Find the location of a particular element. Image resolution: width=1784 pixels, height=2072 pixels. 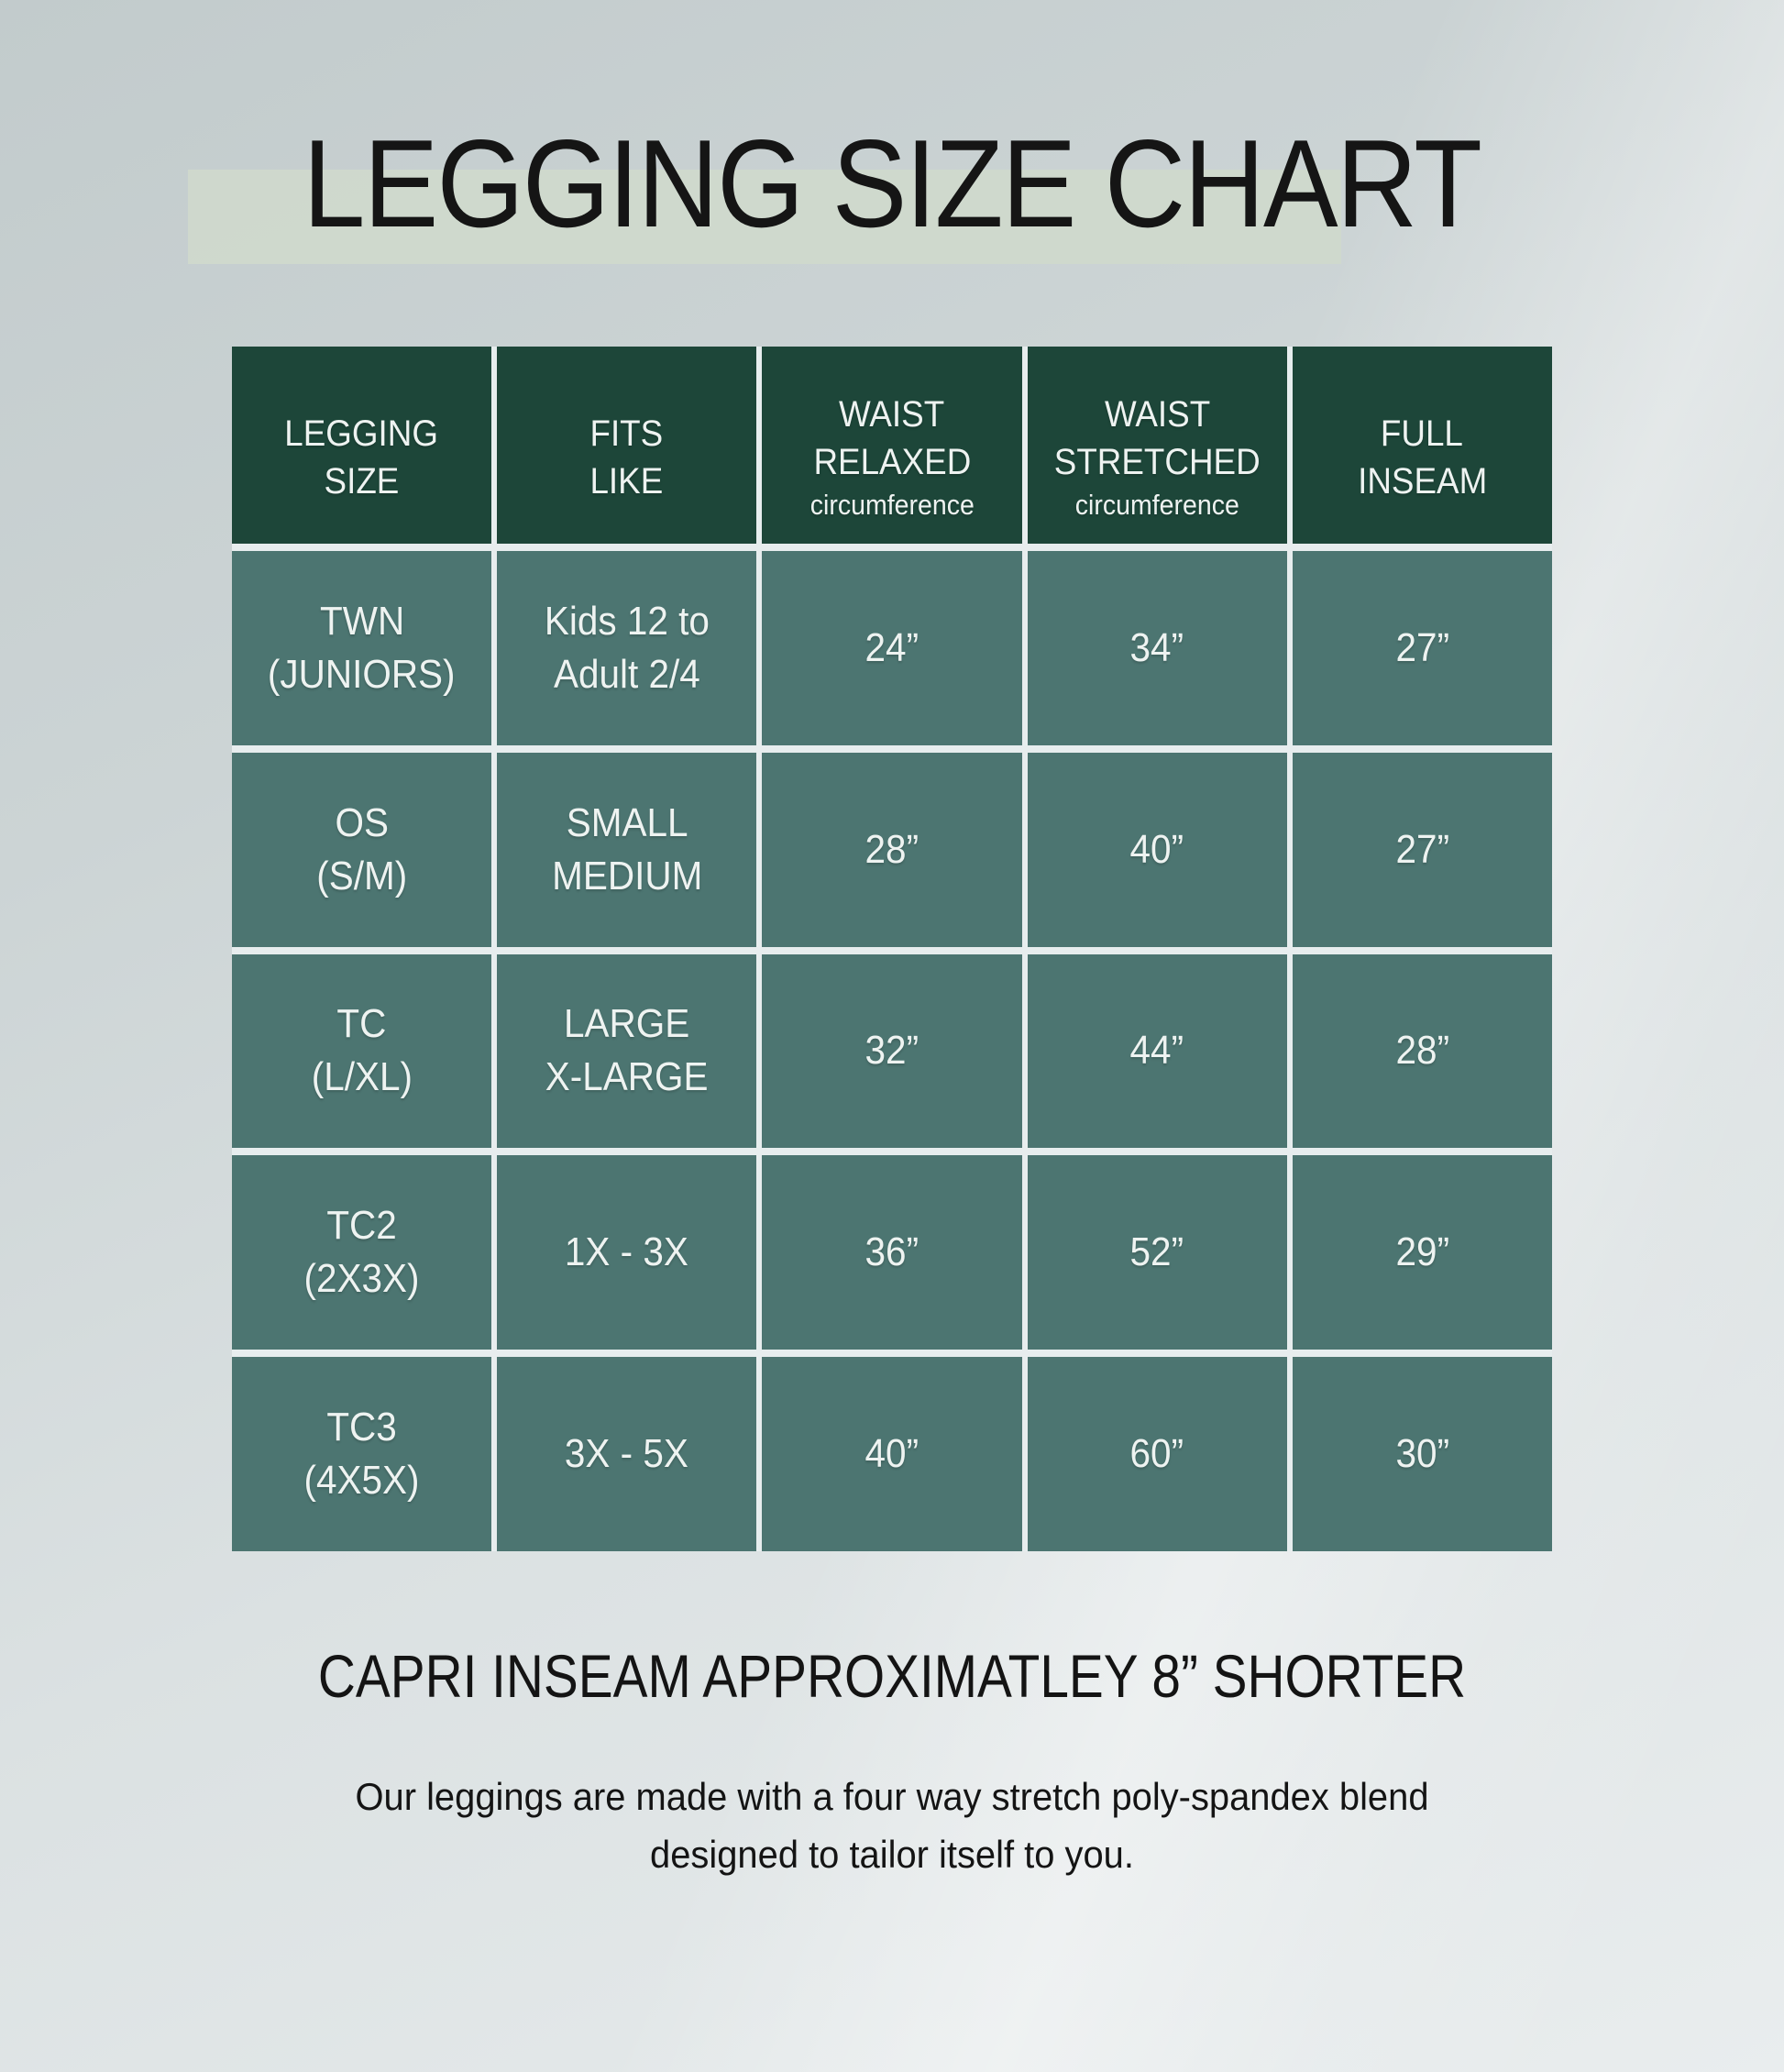

cell-waist-relaxed: 40” is located at coordinates (892, 1454).